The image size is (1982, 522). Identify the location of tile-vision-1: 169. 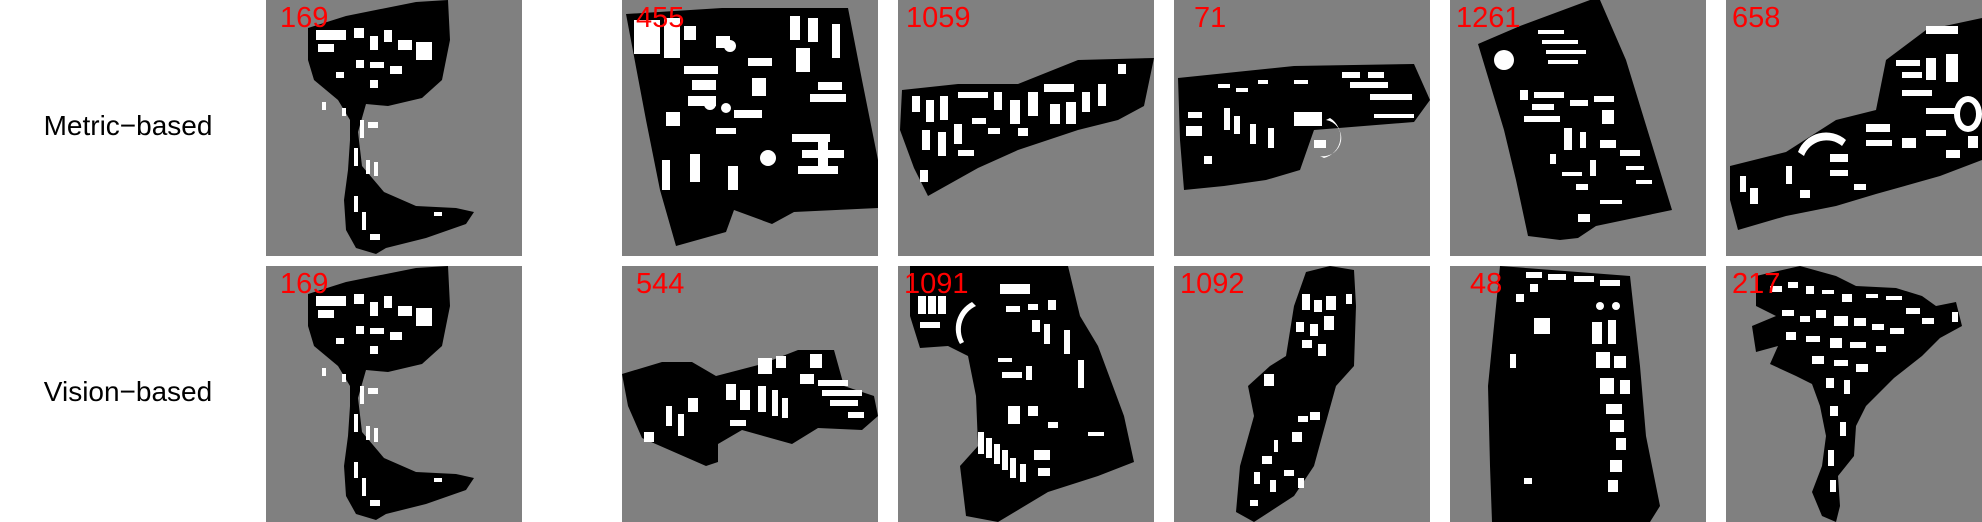
(394, 394).